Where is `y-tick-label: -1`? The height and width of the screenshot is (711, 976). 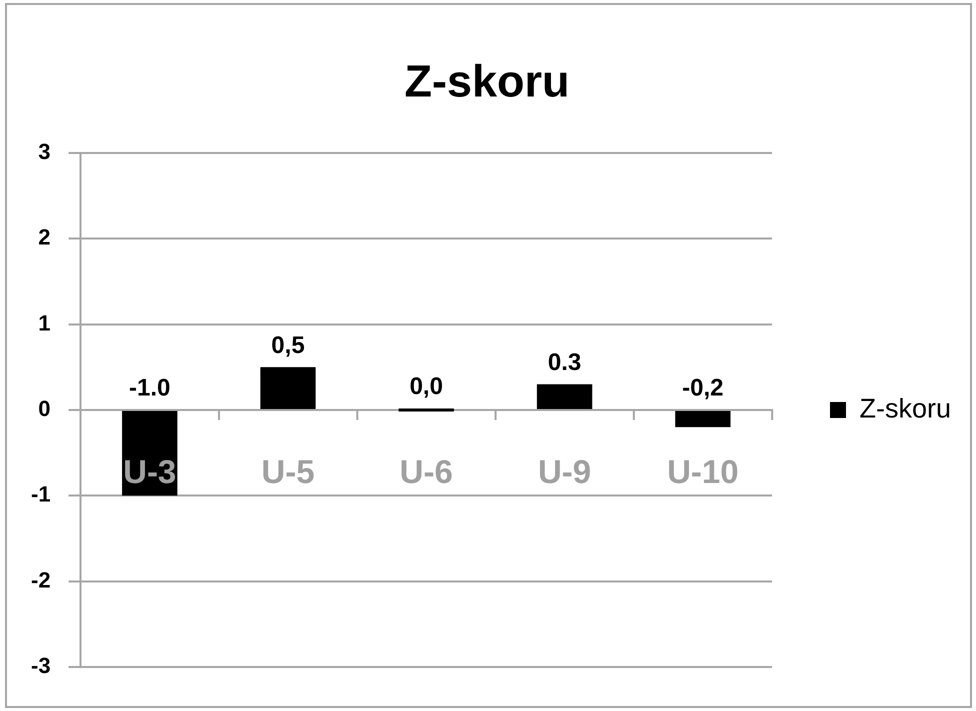 y-tick-label: -1 is located at coordinates (41, 494).